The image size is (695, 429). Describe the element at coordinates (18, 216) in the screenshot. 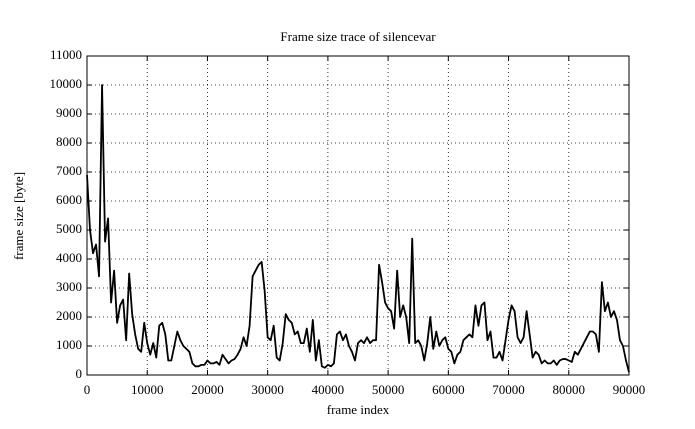

I see `y-axis-label: frame size [byte]` at that location.